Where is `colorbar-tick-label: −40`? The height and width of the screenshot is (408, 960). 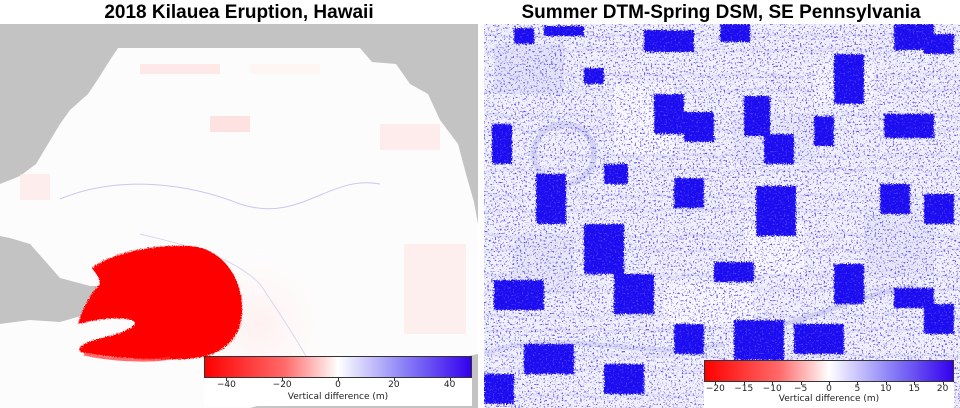
colorbar-tick-label: −40 is located at coordinates (226, 385).